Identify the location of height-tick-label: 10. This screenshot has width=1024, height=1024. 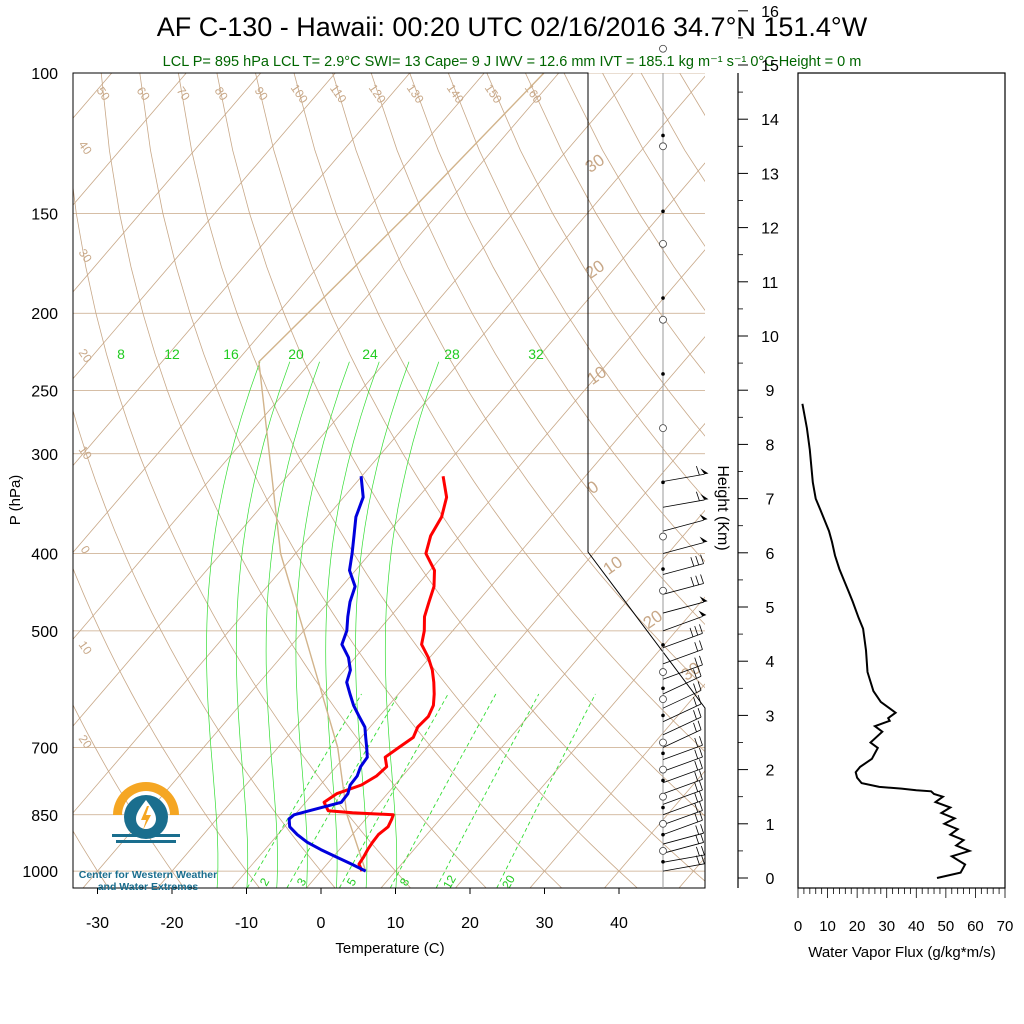
(770, 337).